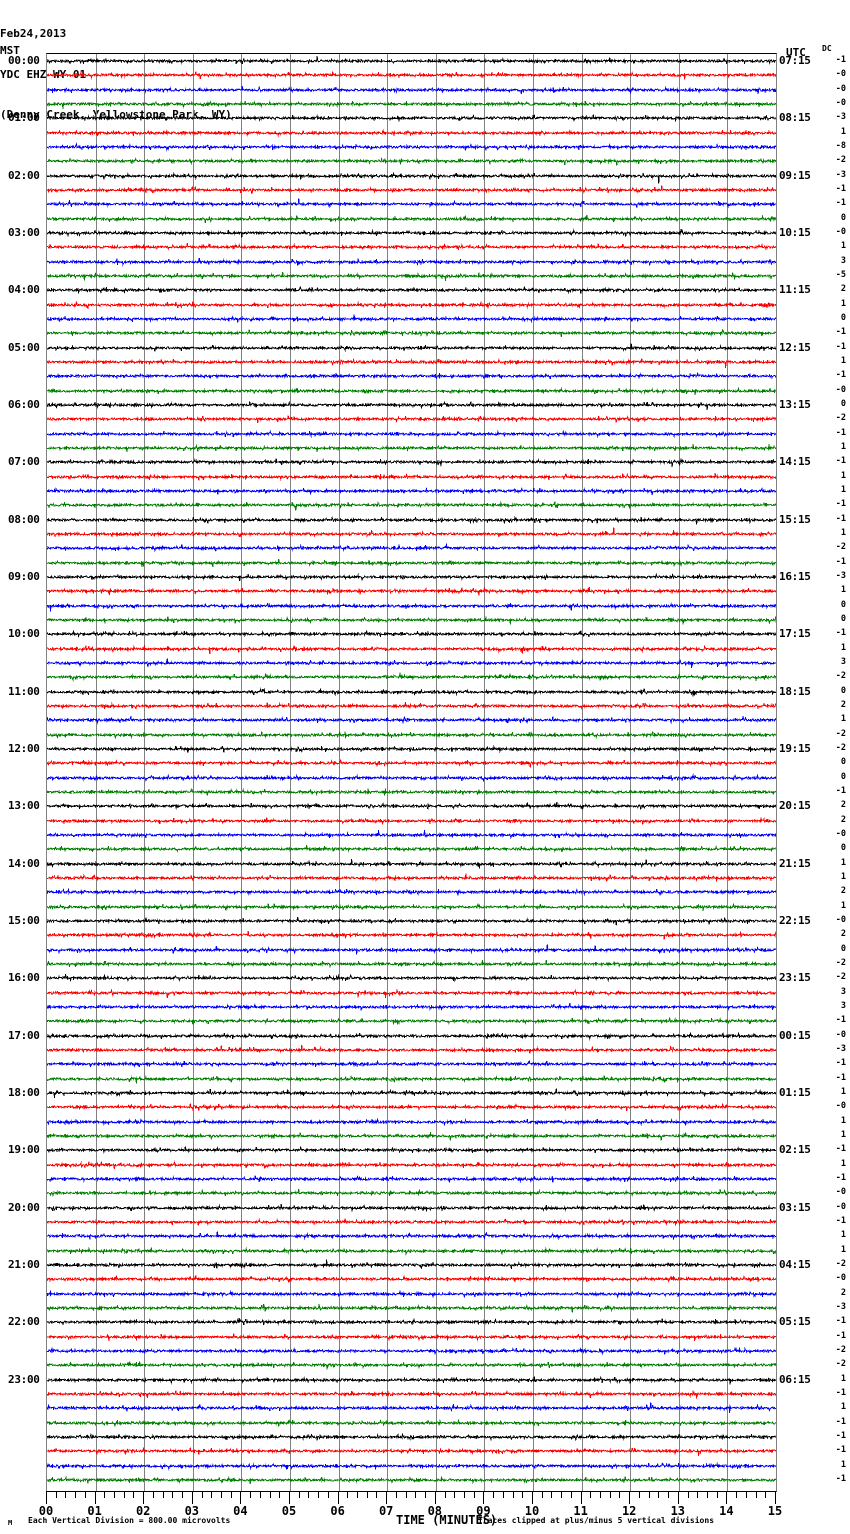 This screenshot has width=850, height=1534. What do you see at coordinates (10, 1523) in the screenshot?
I see `corner-mark: M` at bounding box center [10, 1523].